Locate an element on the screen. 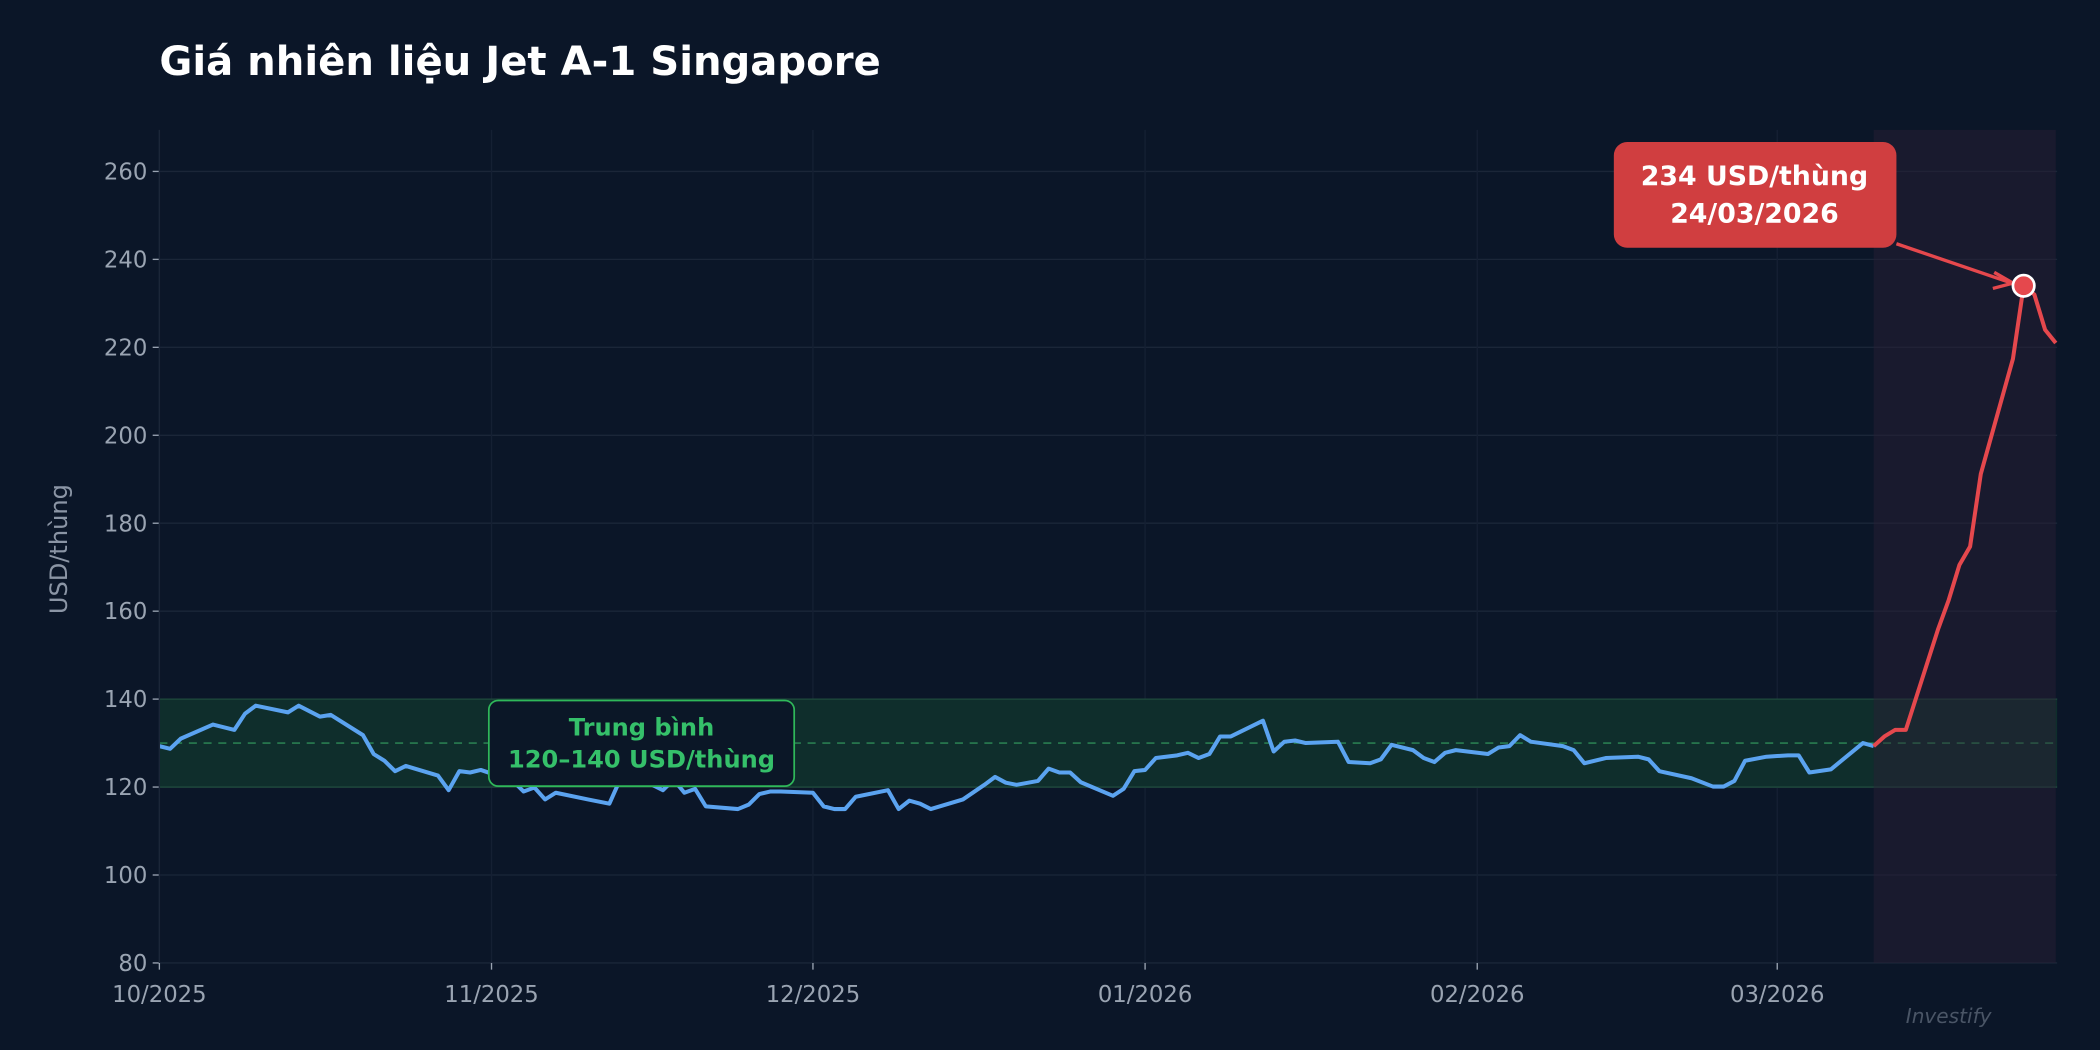 This screenshot has height=1050, width=2100. y-tick-label: 240 is located at coordinates (125, 260).